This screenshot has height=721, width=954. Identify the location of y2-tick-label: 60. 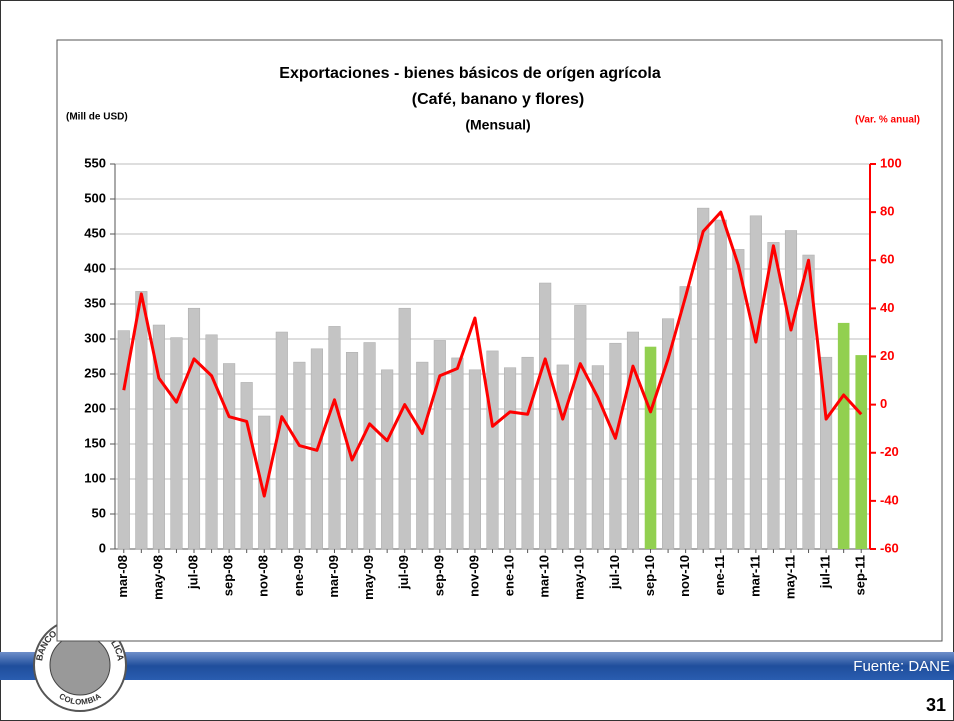
(887, 259).